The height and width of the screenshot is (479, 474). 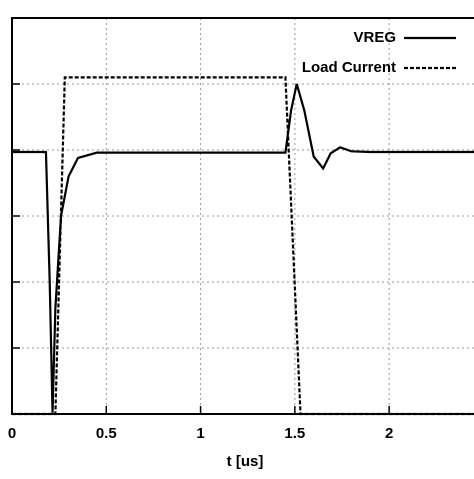 What do you see at coordinates (12, 433) in the screenshot?
I see `x-tick-label: 0` at bounding box center [12, 433].